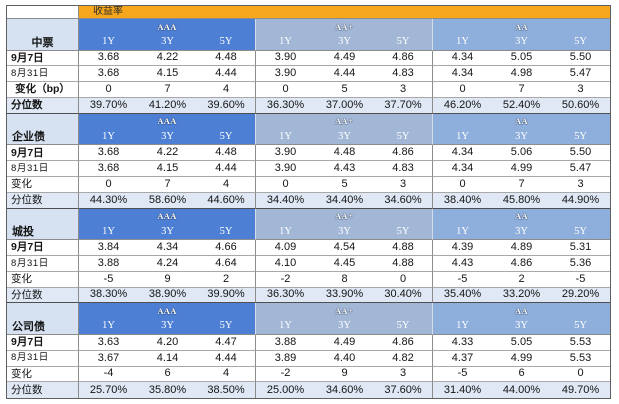 This screenshot has height=404, width=619. I want to click on value-cell-current-date-aa-5y: 5.31, so click(580, 248).